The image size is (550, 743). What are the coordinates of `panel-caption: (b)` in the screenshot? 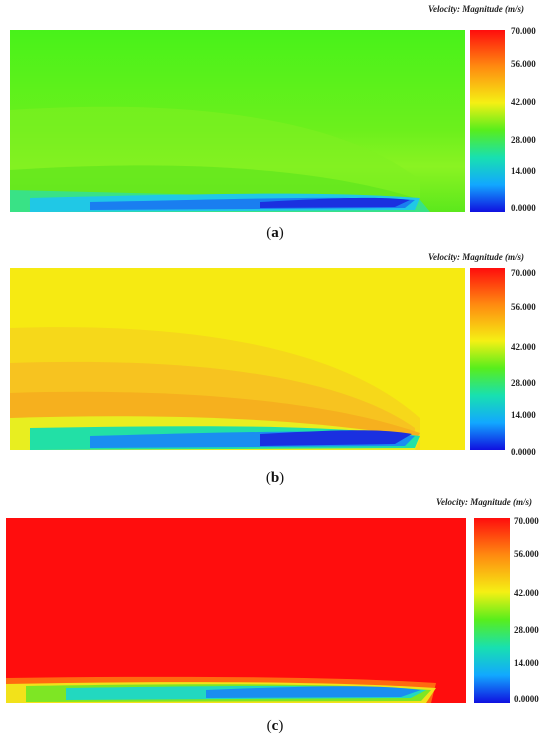 It's located at (275, 478).